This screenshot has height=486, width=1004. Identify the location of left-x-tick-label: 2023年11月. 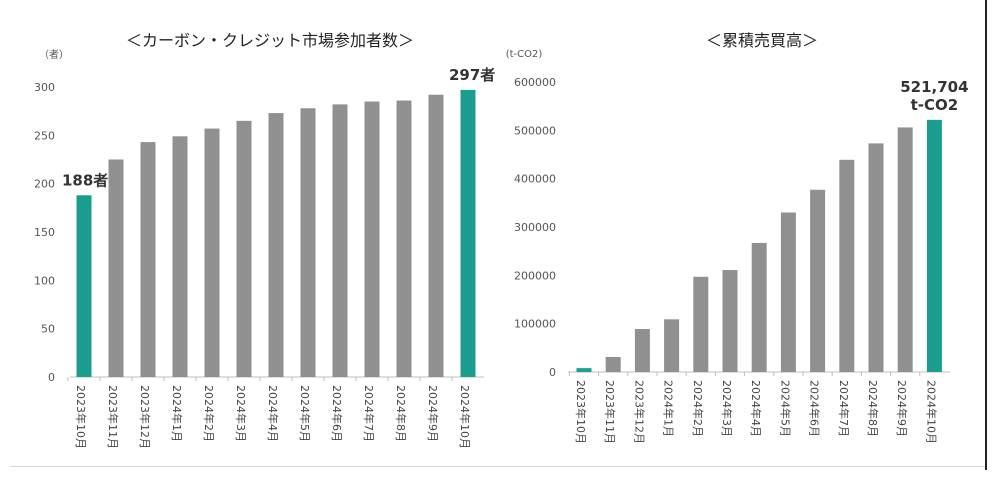
(113, 417).